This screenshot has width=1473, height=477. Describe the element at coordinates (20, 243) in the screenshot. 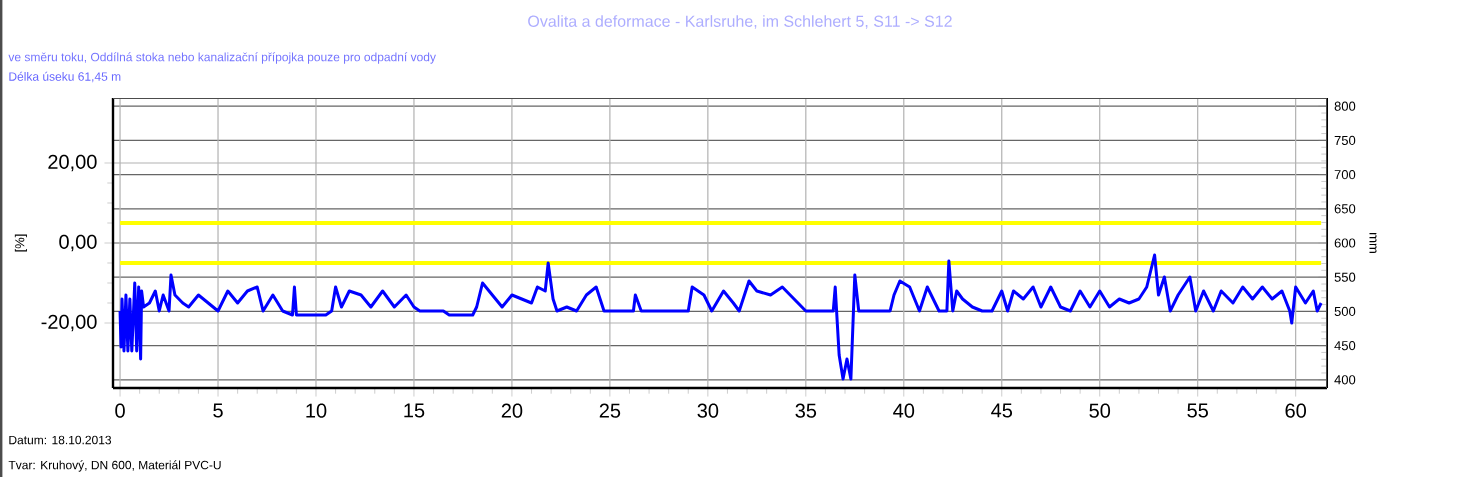

I see `y-axis-title: [%]` at that location.